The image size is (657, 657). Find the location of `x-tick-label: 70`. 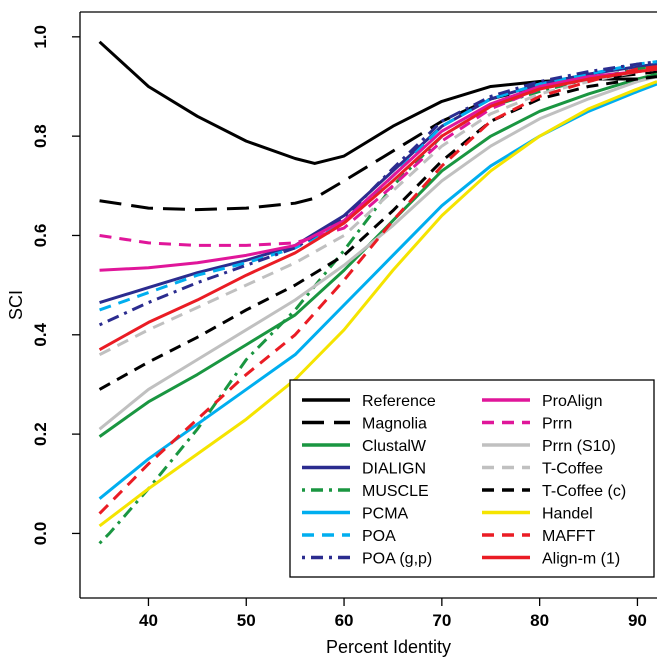

x-tick-label: 70 is located at coordinates (441, 620).